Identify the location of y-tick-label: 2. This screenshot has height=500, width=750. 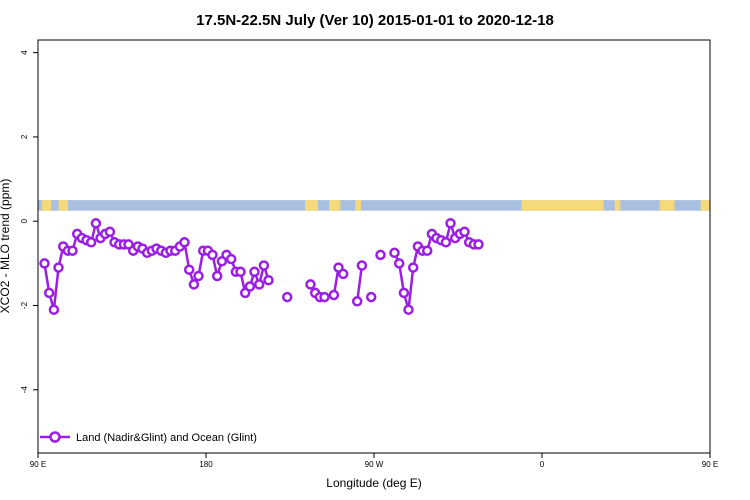
(24, 136).